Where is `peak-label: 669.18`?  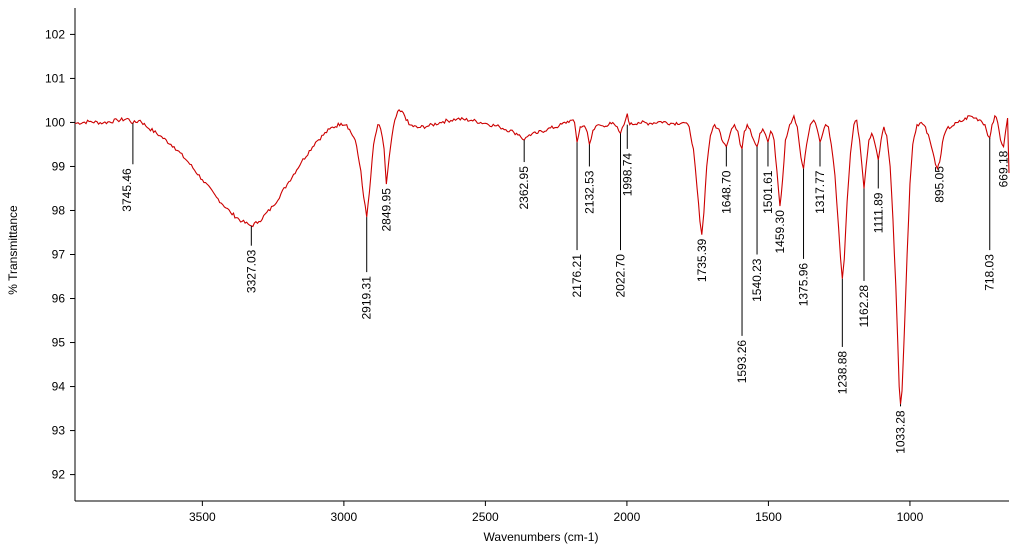 peak-label: 669.18 is located at coordinates (1004, 168).